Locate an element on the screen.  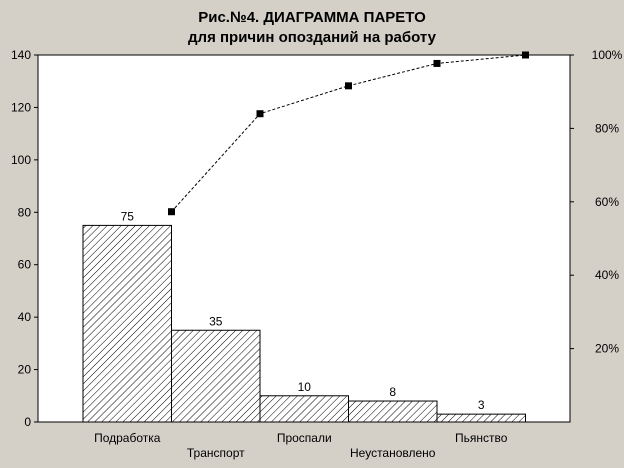
y2-tick-label: 20% is located at coordinates (607, 349).